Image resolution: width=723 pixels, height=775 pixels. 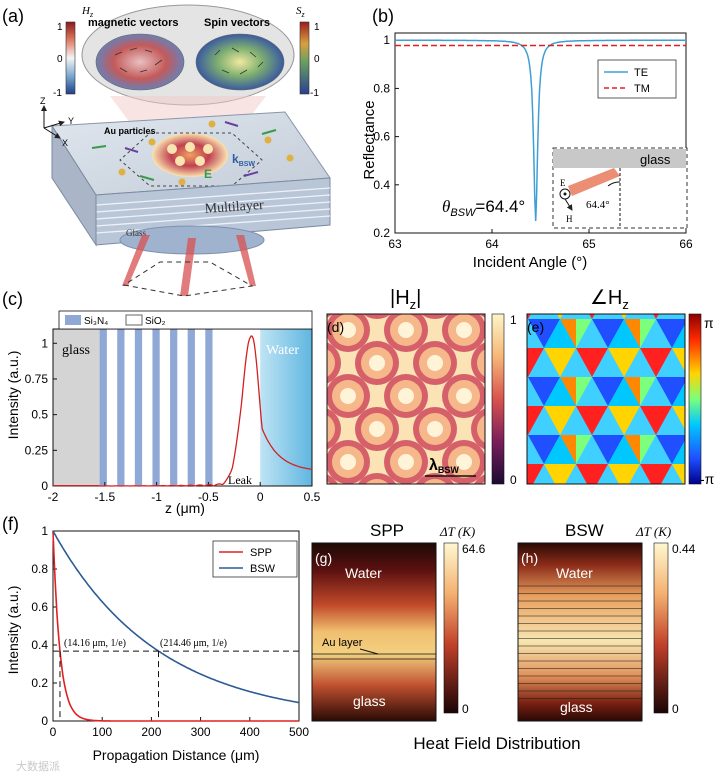 What do you see at coordinates (44, 486) in the screenshot?
I see `c-ytick-label: 0` at bounding box center [44, 486].